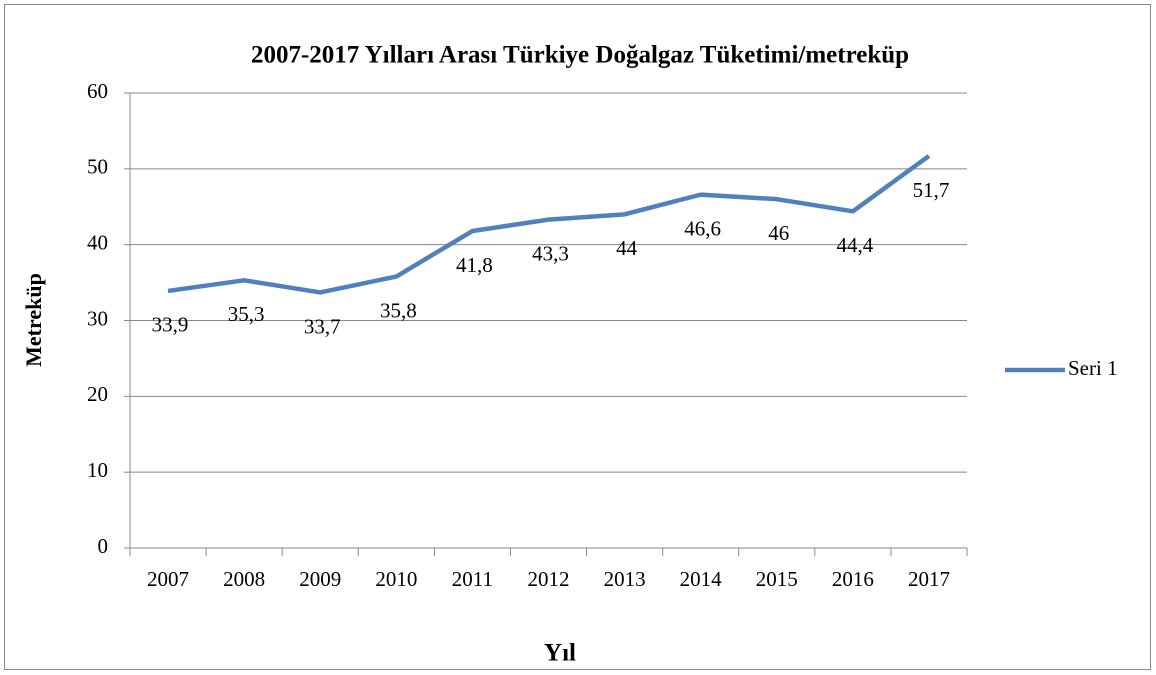 The height and width of the screenshot is (675, 1156). Describe the element at coordinates (97, 318) in the screenshot. I see `y-tick-label: 30` at that location.